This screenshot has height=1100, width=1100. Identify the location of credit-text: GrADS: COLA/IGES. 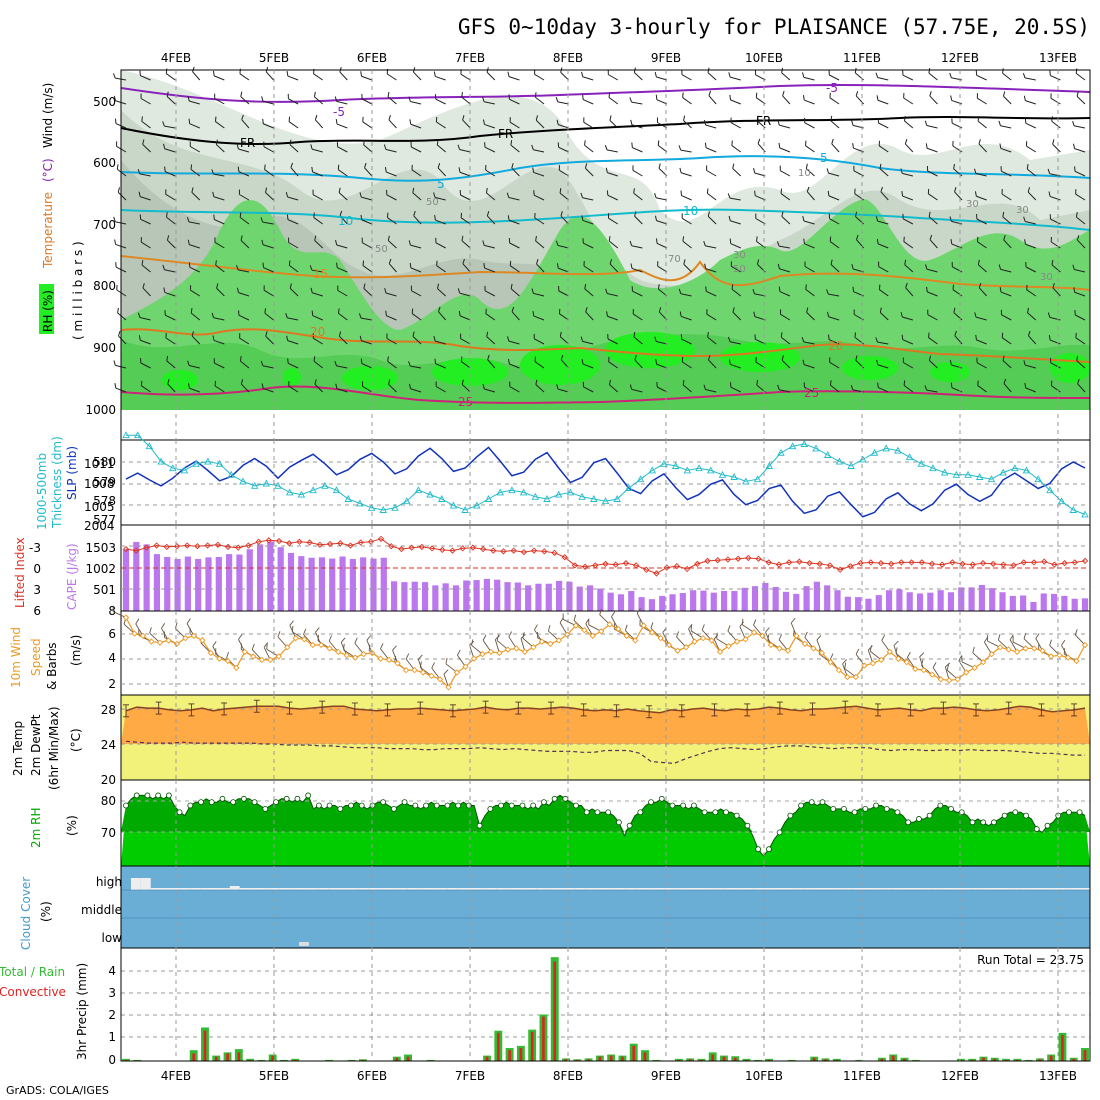
(57, 1090).